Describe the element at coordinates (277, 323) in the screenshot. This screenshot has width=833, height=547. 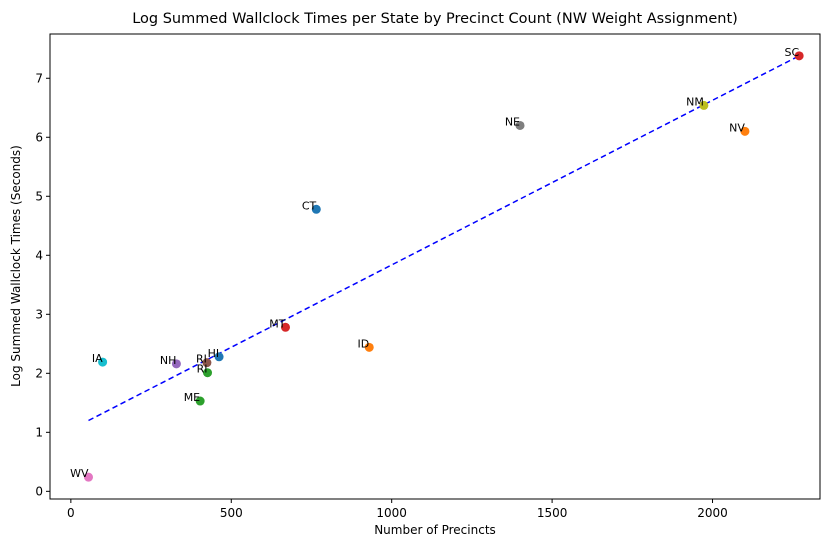
I see `point-label: MT` at that location.